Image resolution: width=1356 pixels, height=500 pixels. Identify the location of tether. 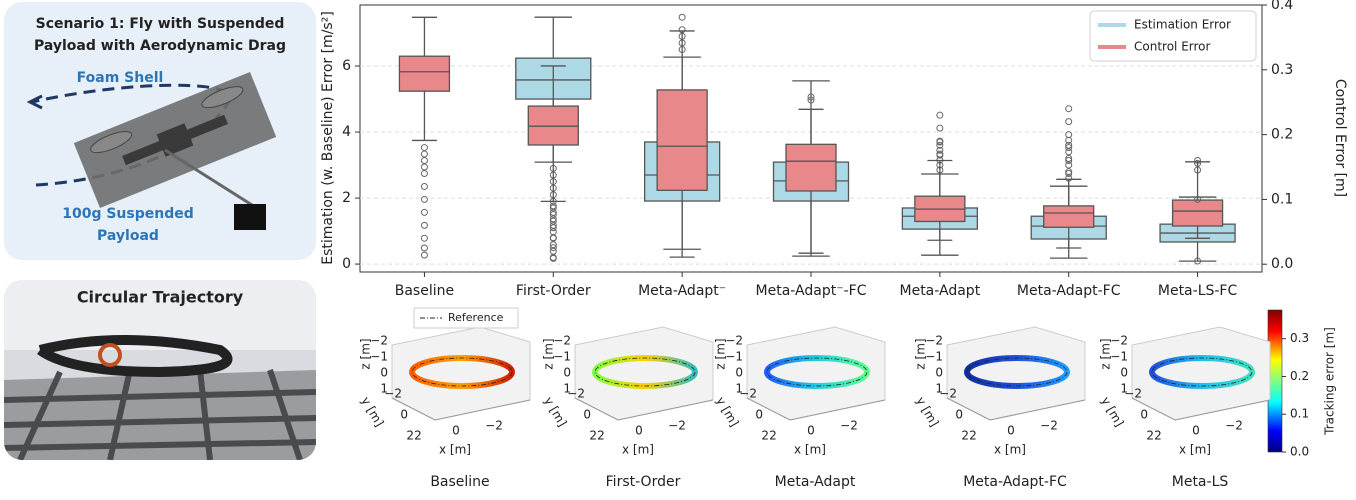
(208, 177).